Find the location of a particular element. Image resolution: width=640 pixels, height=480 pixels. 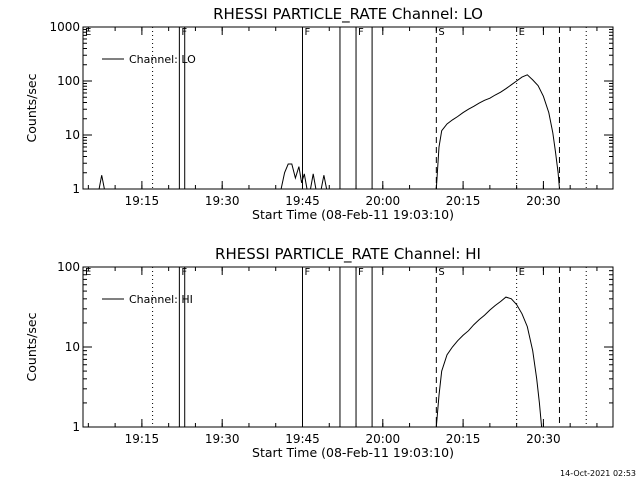

chart-title: RHESSI PARTICLE_RATE Channel: LO is located at coordinates (348, 14).